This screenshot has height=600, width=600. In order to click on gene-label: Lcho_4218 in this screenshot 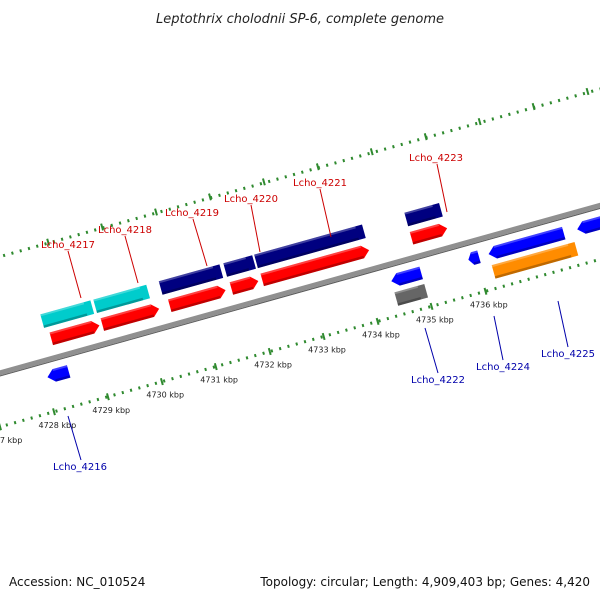, I will do `click(125, 230)`.